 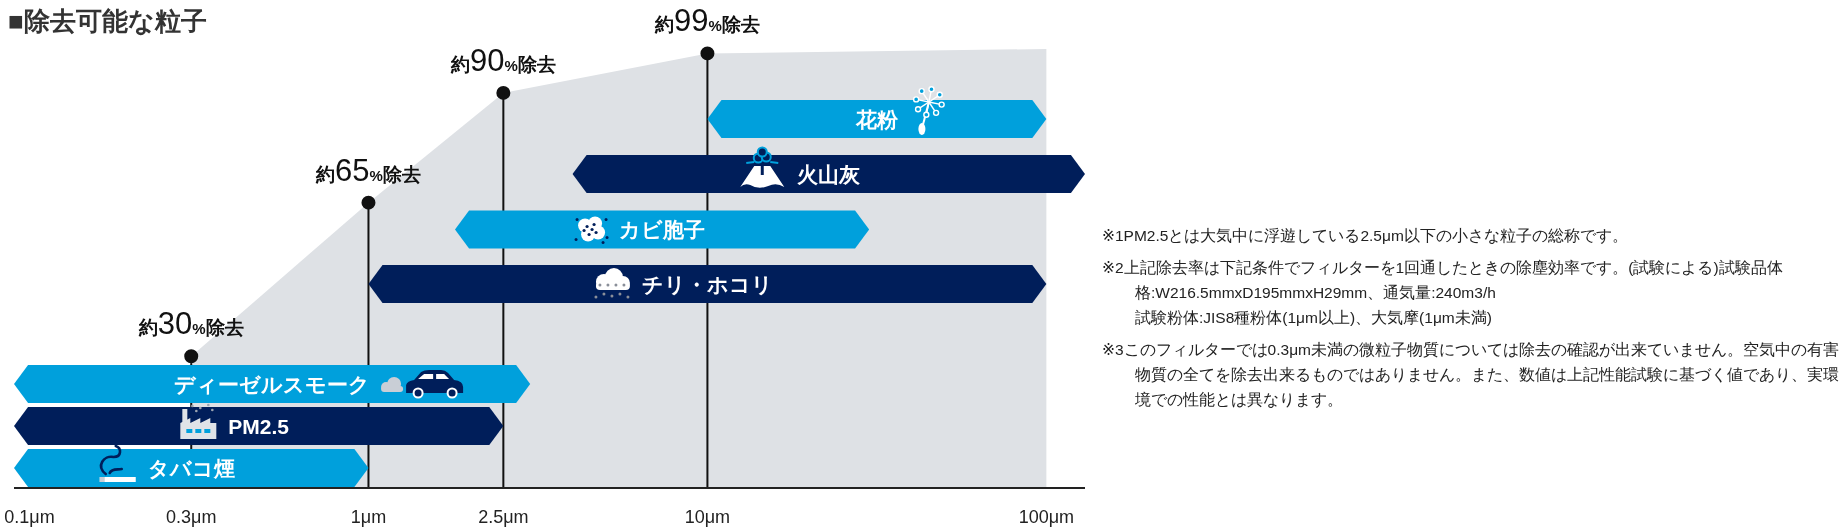 What do you see at coordinates (503, 517) in the screenshot?
I see `x-tick-label: 2.5μm` at bounding box center [503, 517].